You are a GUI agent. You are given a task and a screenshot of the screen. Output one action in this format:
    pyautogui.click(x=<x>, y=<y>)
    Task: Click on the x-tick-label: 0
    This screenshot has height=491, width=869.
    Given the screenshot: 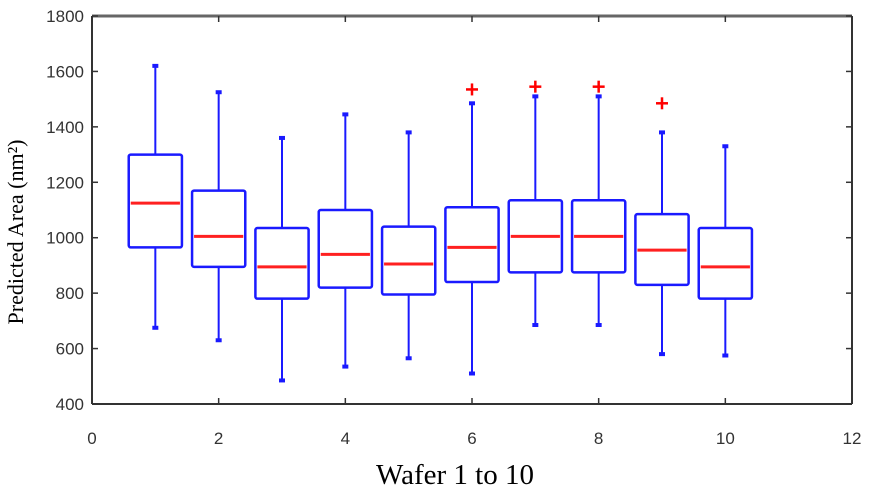 What is the action you would take?
    pyautogui.click(x=91, y=438)
    